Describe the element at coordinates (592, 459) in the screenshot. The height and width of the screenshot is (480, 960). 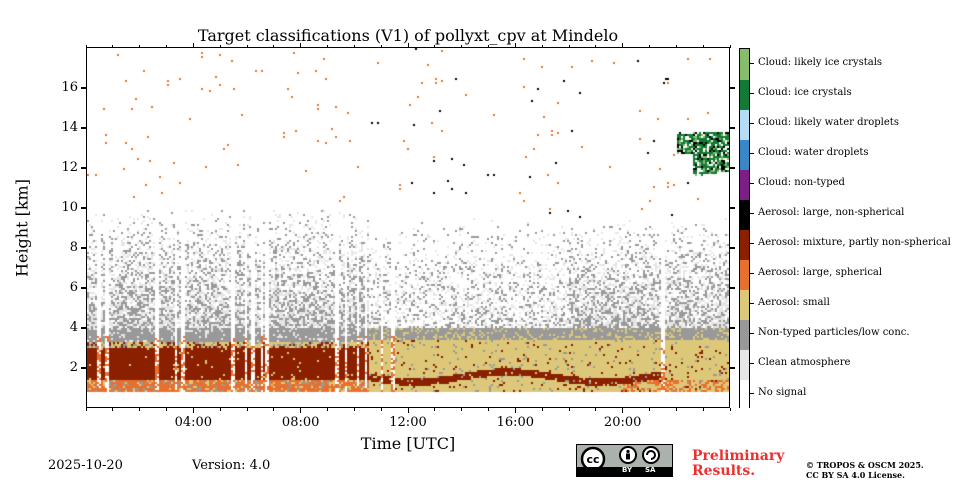
I see `svg-text: cc` at that location.